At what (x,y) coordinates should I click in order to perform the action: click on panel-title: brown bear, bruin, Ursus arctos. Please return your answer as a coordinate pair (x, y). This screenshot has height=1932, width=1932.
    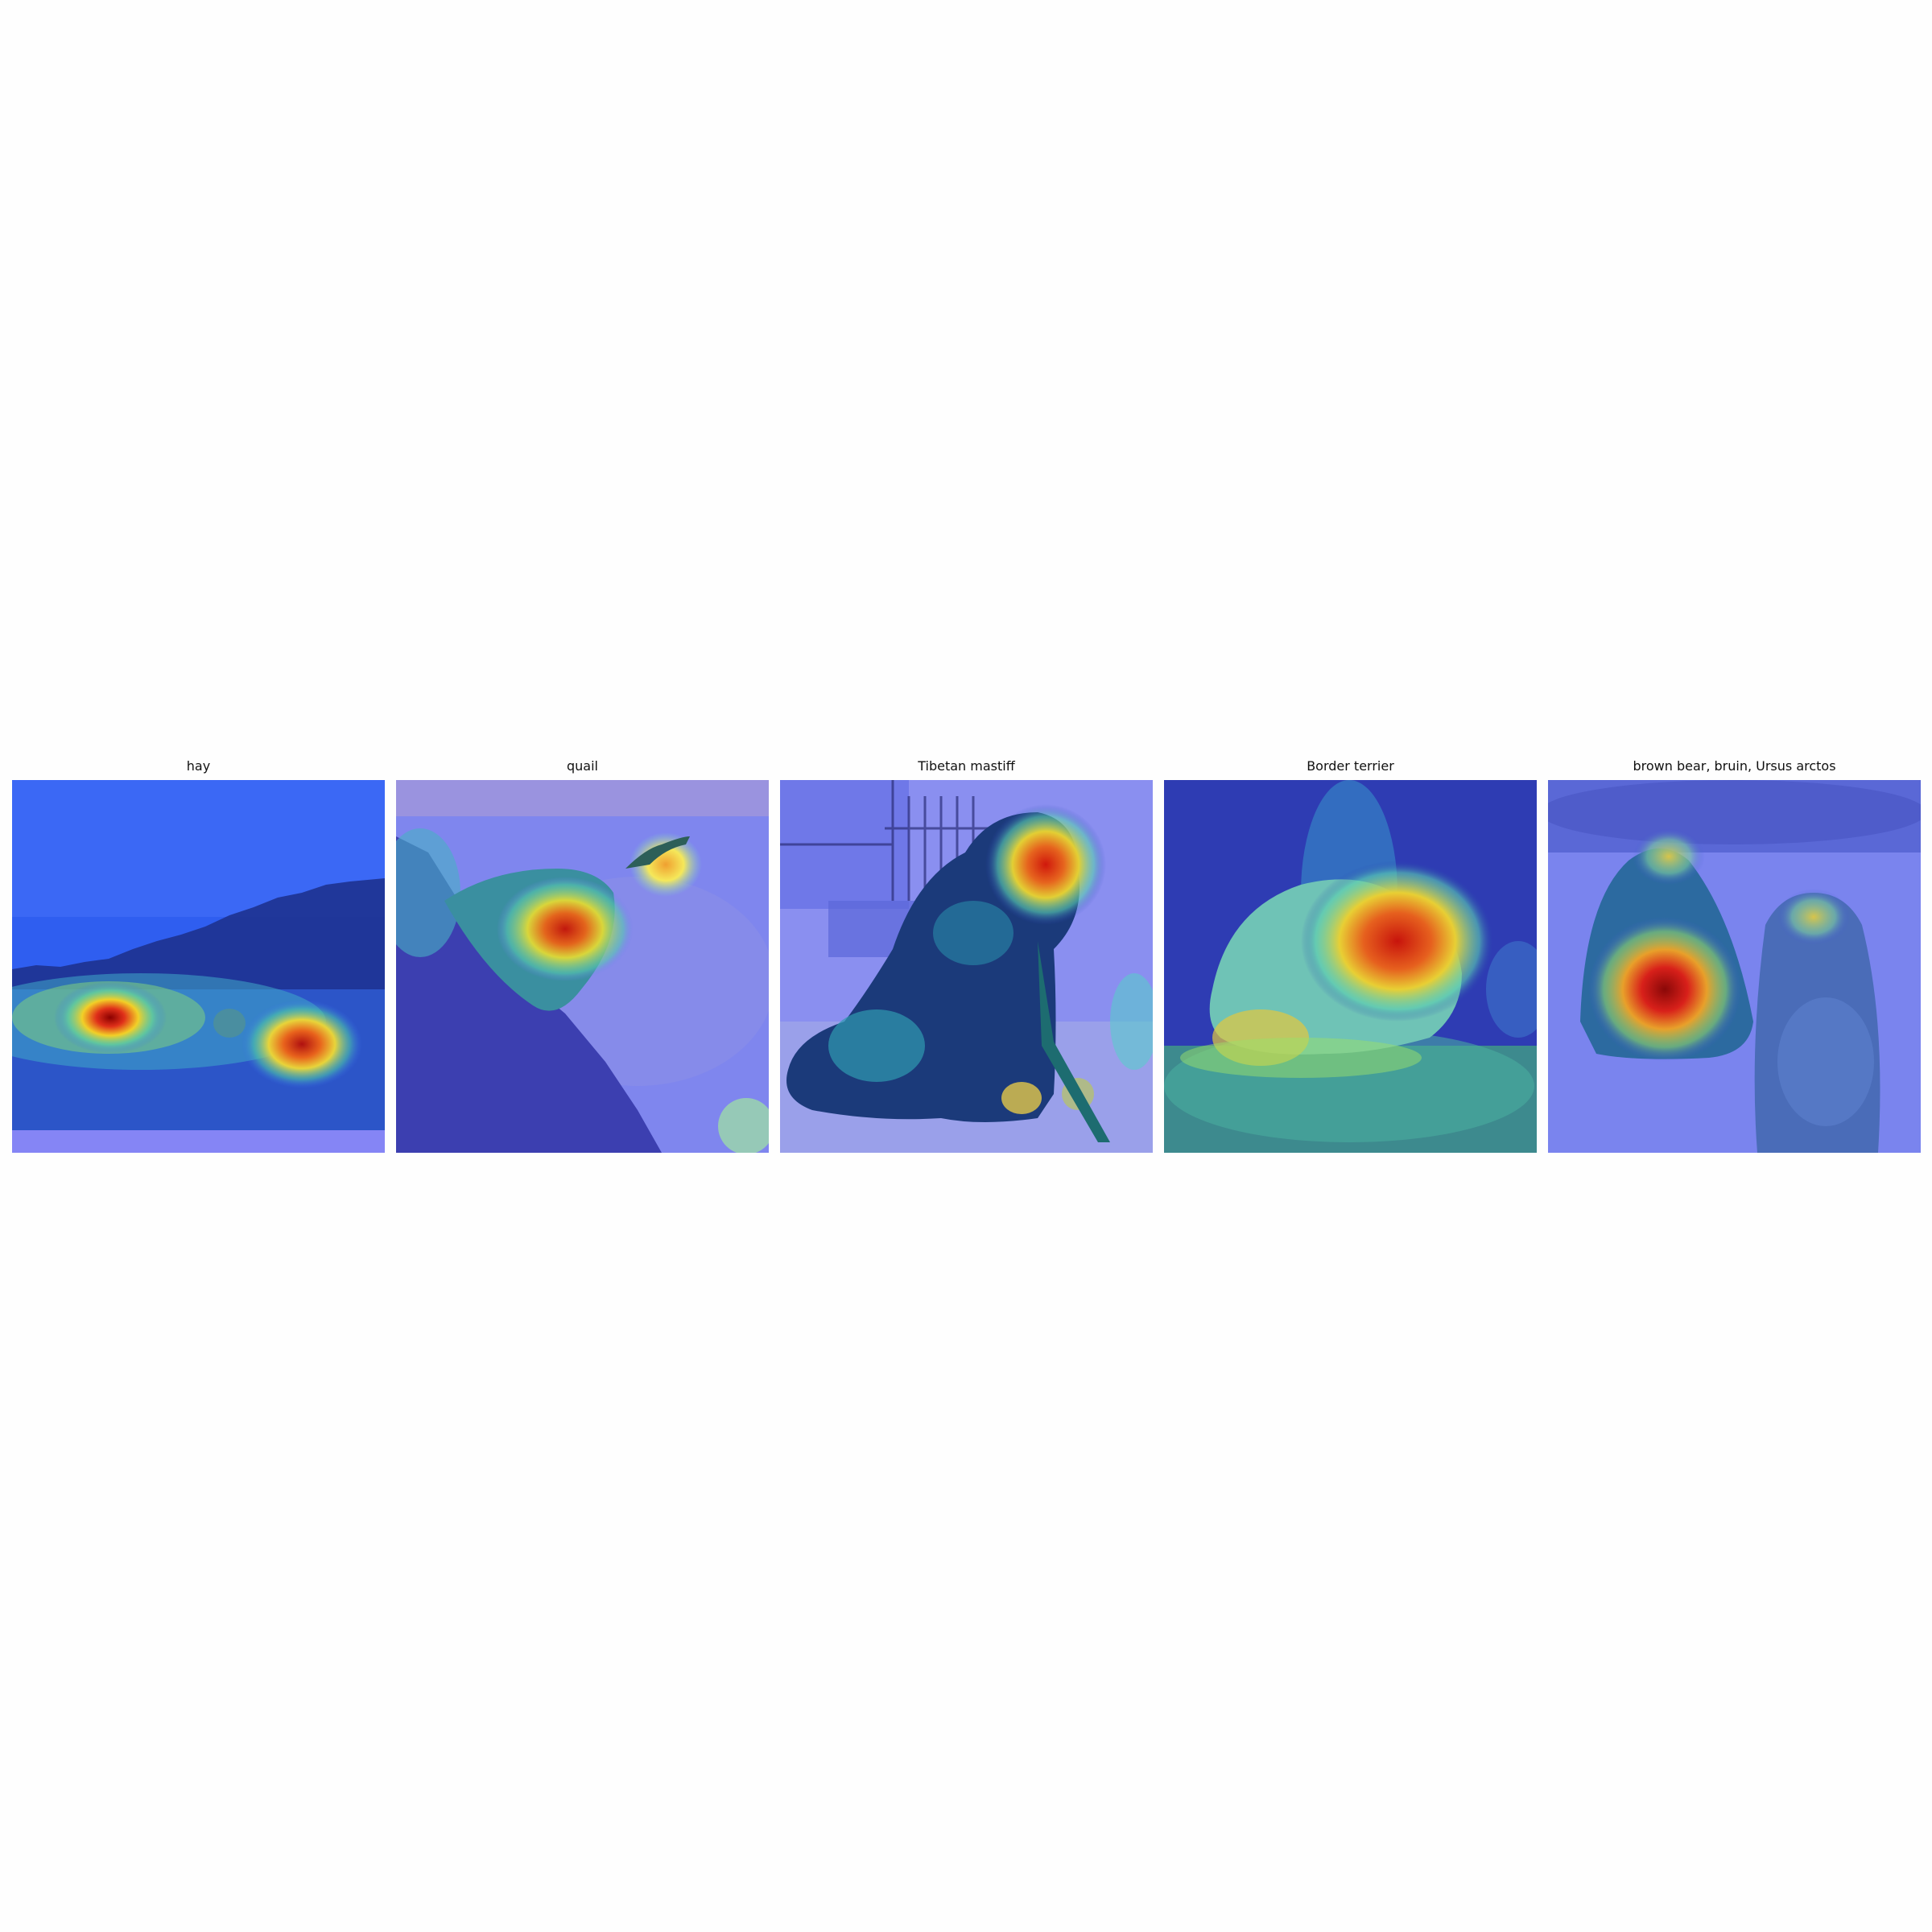
    Looking at the image, I should click on (1734, 766).